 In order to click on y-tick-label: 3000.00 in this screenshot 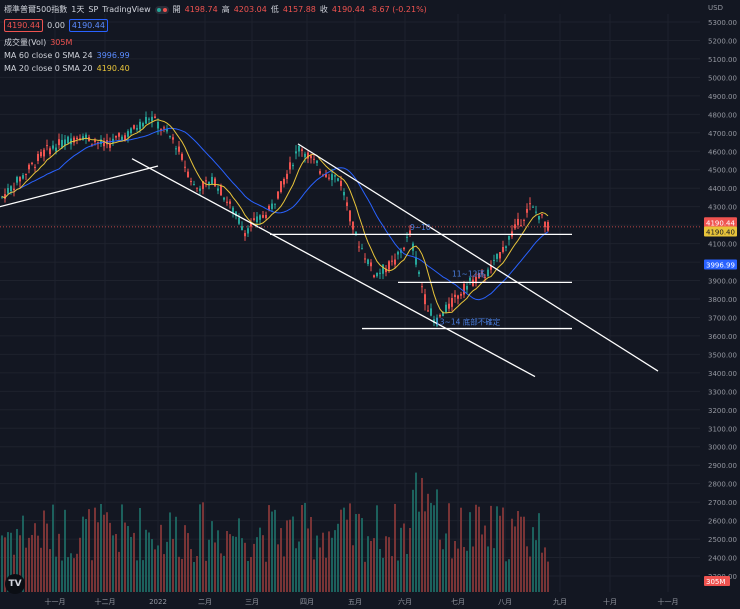, I will do `click(722, 448)`.